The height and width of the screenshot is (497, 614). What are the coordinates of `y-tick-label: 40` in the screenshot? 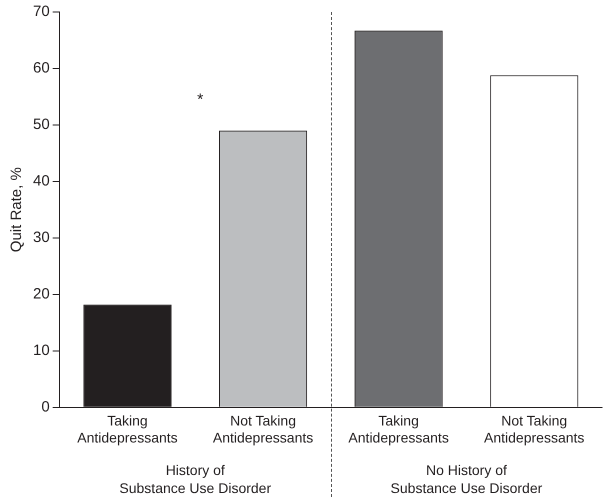 It's located at (41, 181).